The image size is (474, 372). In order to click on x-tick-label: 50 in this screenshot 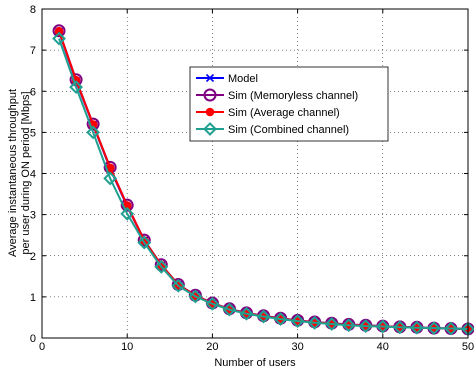, I will do `click(468, 347)`.